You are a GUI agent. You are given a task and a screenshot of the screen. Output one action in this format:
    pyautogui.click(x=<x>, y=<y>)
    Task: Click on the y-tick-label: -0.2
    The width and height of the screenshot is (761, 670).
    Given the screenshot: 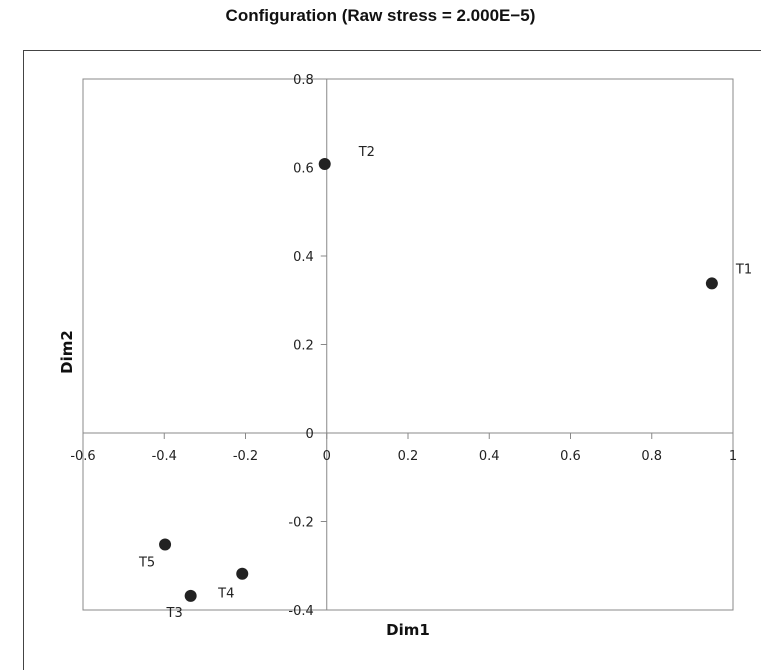 What is the action you would take?
    pyautogui.click(x=300, y=523)
    